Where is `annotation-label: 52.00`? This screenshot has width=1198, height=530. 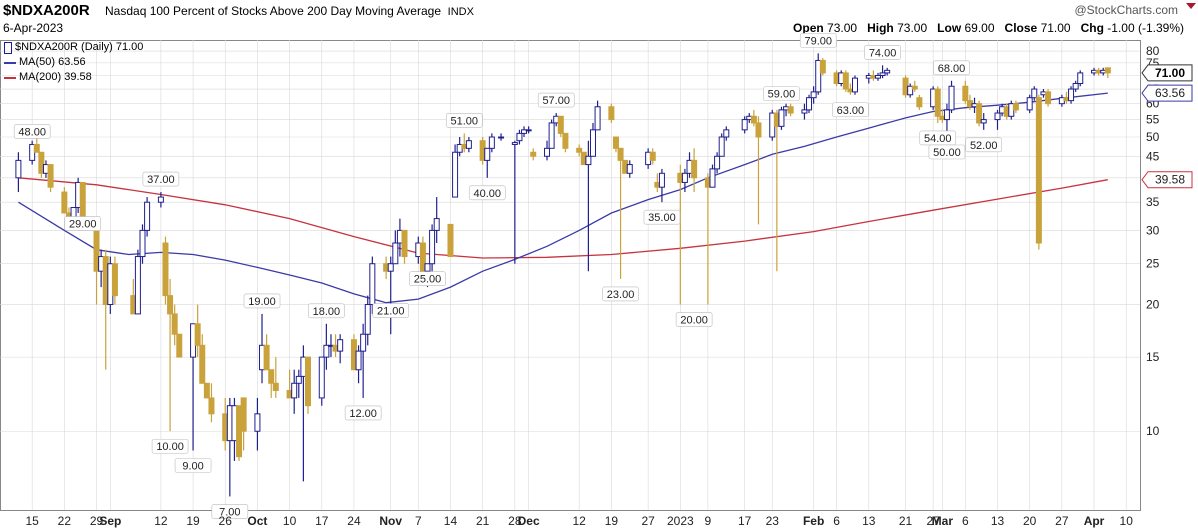 annotation-label: 52.00 is located at coordinates (984, 146).